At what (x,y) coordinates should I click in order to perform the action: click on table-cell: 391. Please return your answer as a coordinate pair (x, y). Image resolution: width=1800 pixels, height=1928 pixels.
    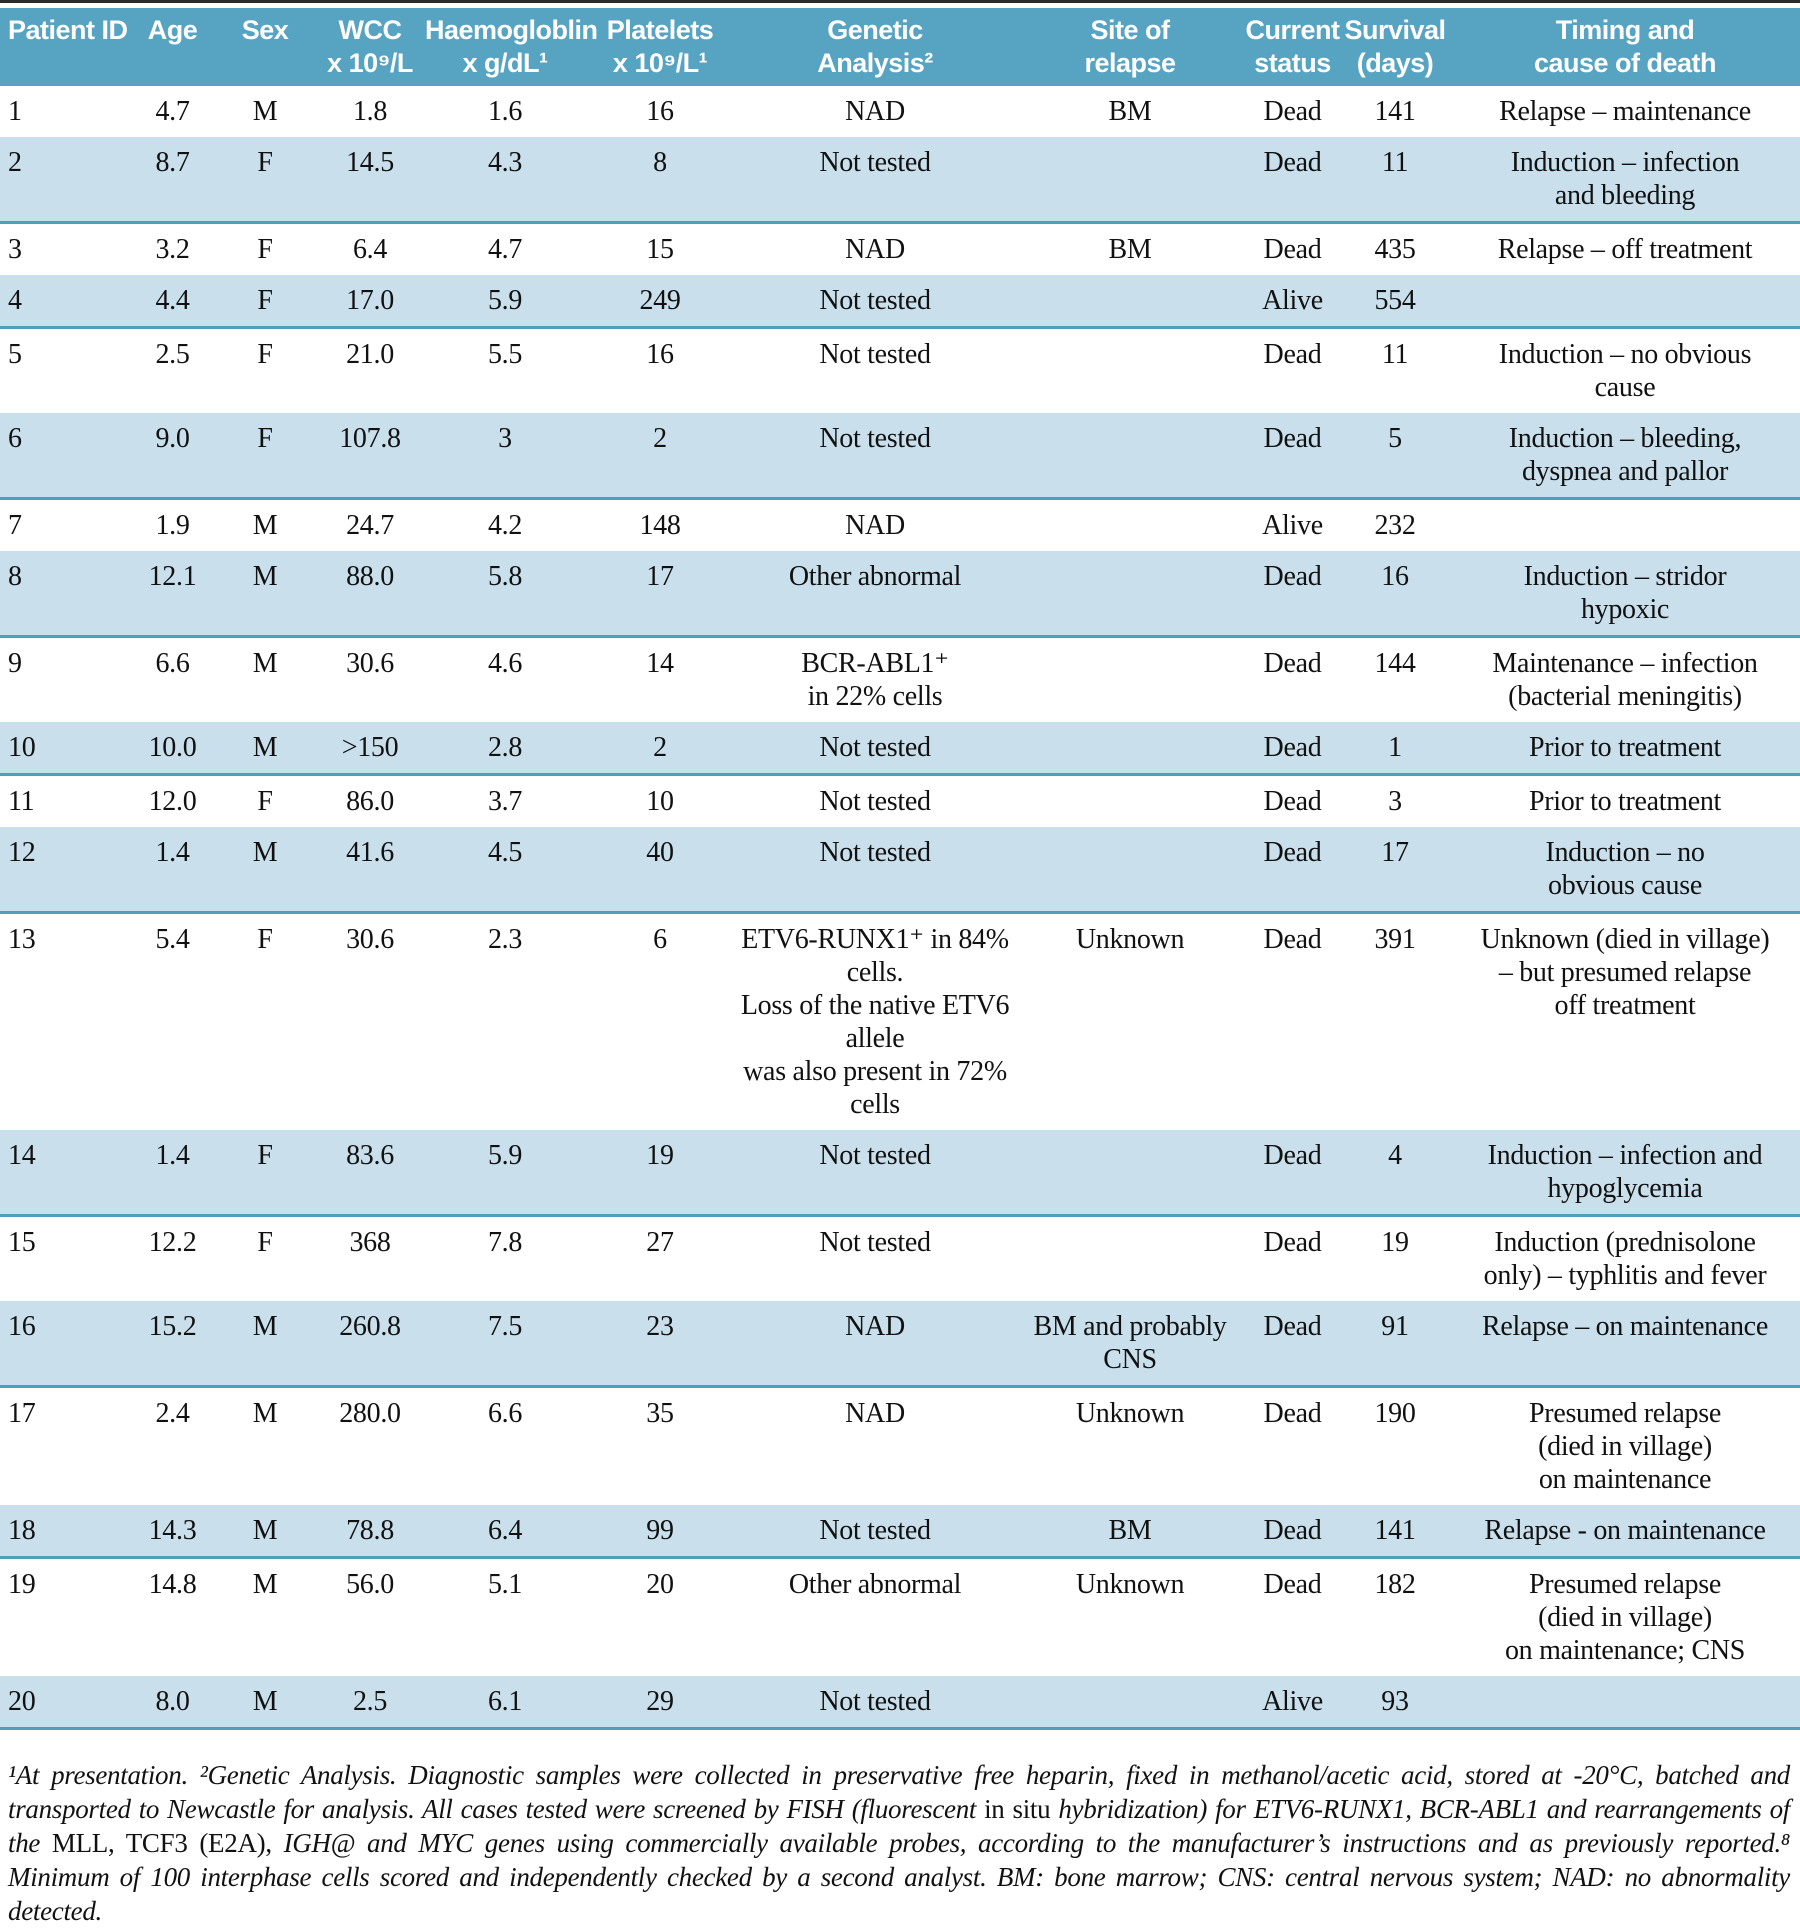
    Looking at the image, I should click on (1395, 939).